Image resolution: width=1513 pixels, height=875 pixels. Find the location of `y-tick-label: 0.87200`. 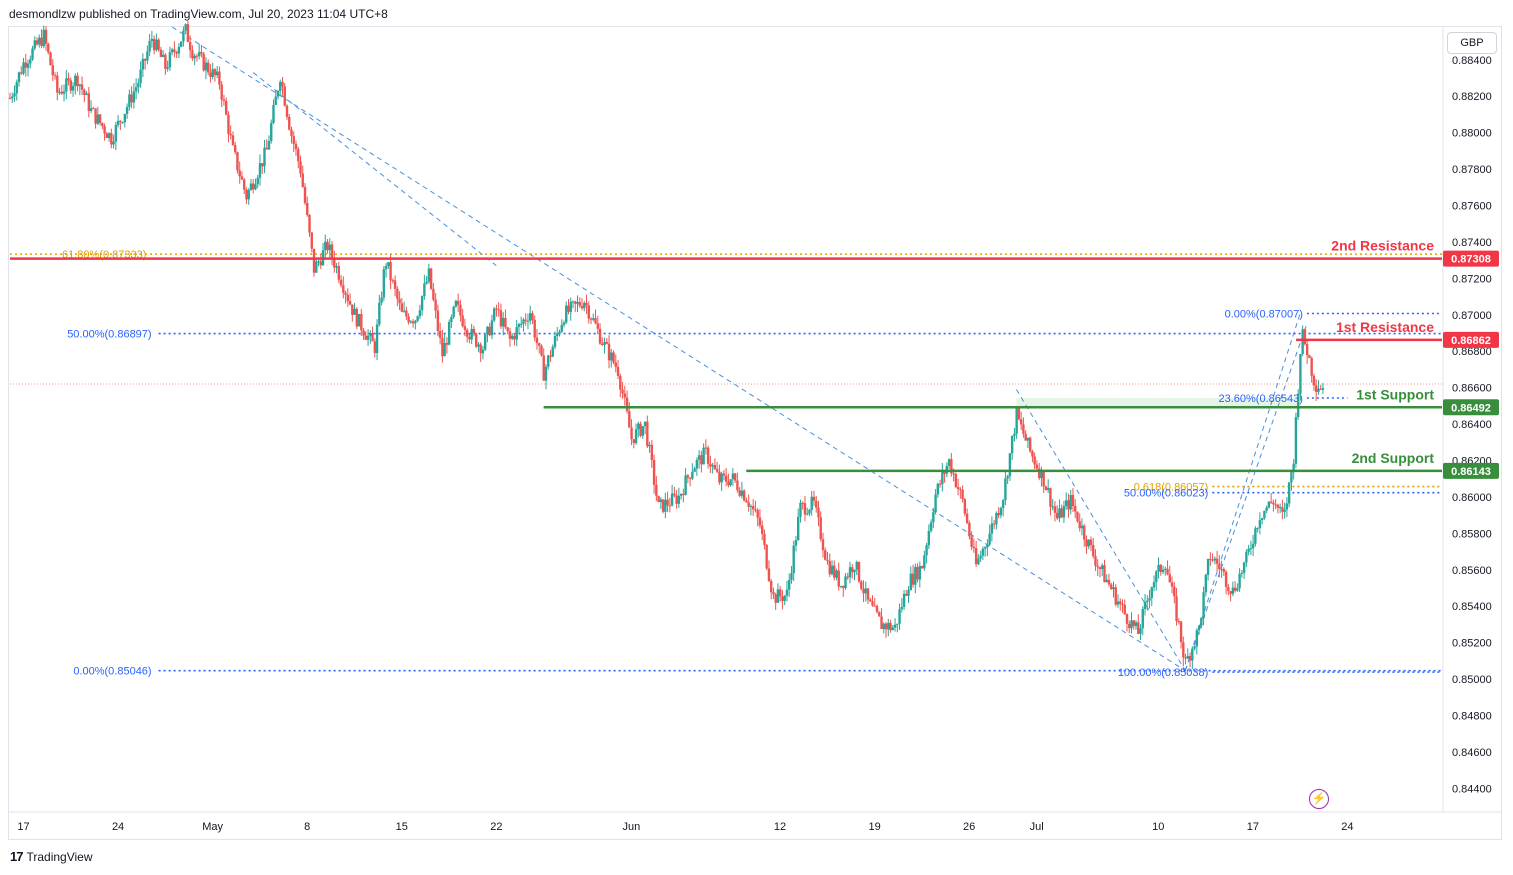

y-tick-label: 0.87200 is located at coordinates (1472, 279).